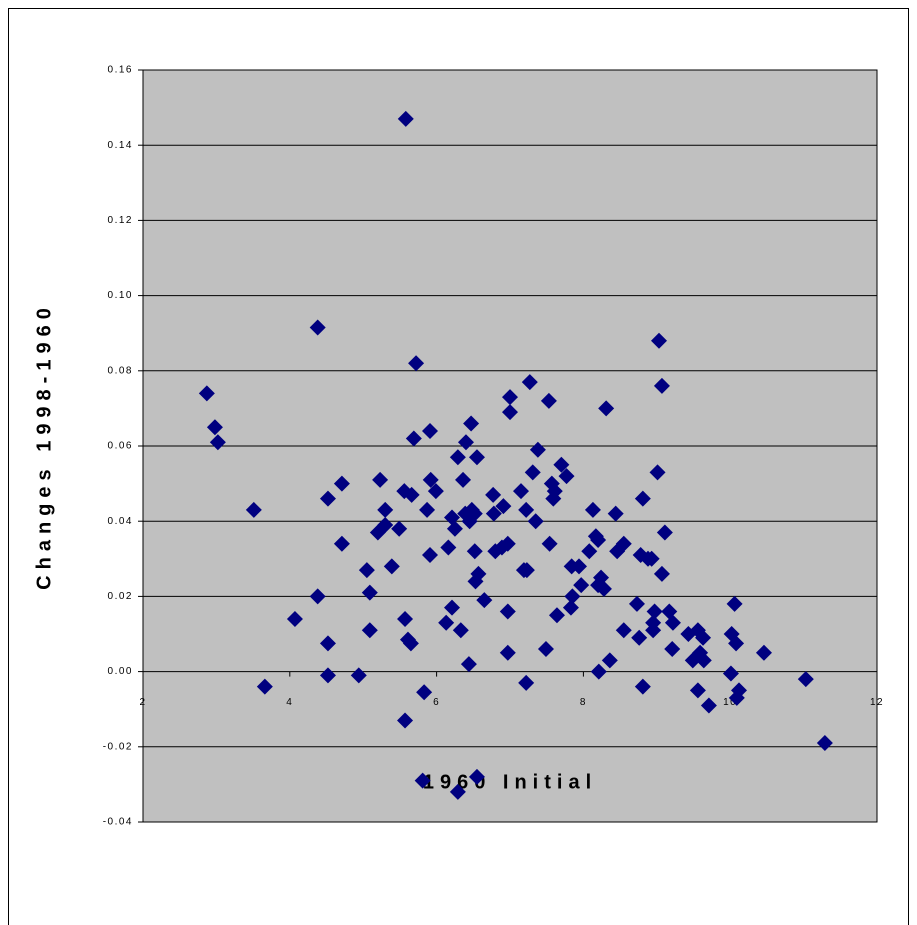  Describe the element at coordinates (118, 822) in the screenshot. I see `y-tick-label: -0.04` at that location.